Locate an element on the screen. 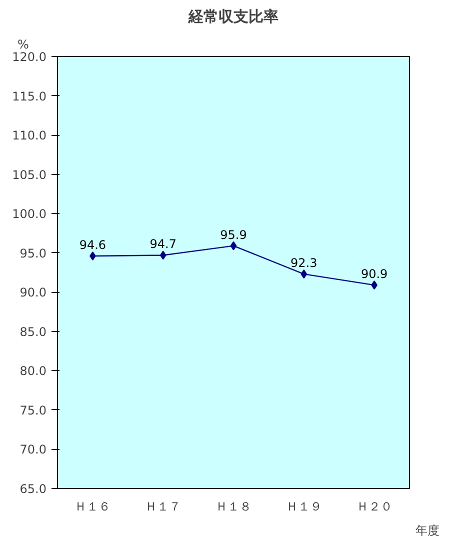 This screenshot has width=449, height=542. chart-title: 経常収支比率 is located at coordinates (233, 17).